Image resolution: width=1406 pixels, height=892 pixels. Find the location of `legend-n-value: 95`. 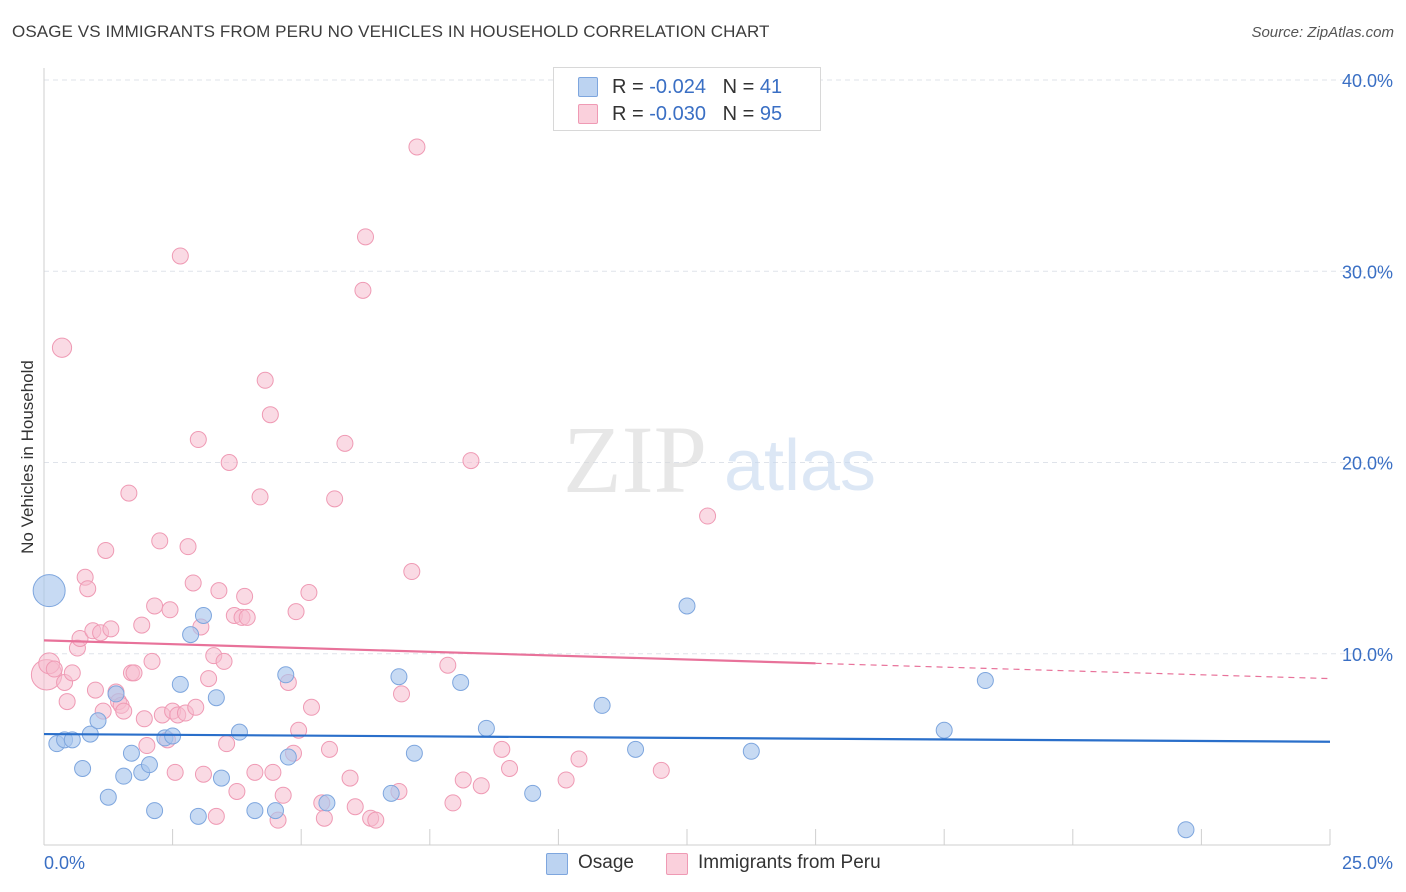

legend-n-value: 95 is located at coordinates (771, 114).